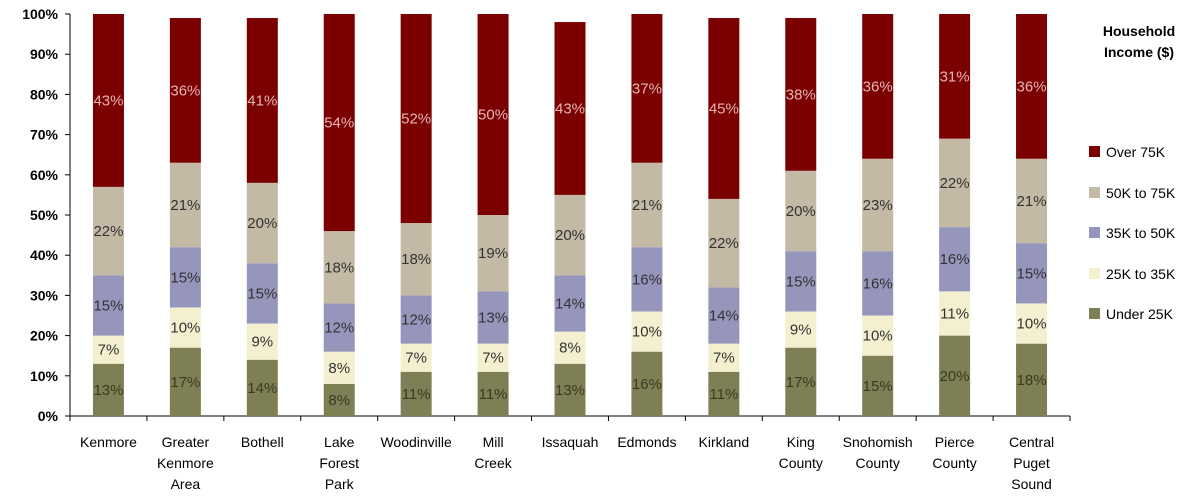 This screenshot has width=1195, height=500. I want to click on x-category-label: County, so click(801, 463).